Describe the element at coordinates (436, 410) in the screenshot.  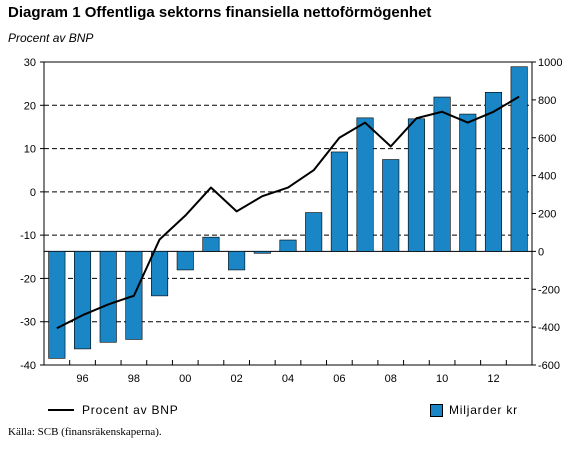
I see `legend-bar-swatch` at that location.